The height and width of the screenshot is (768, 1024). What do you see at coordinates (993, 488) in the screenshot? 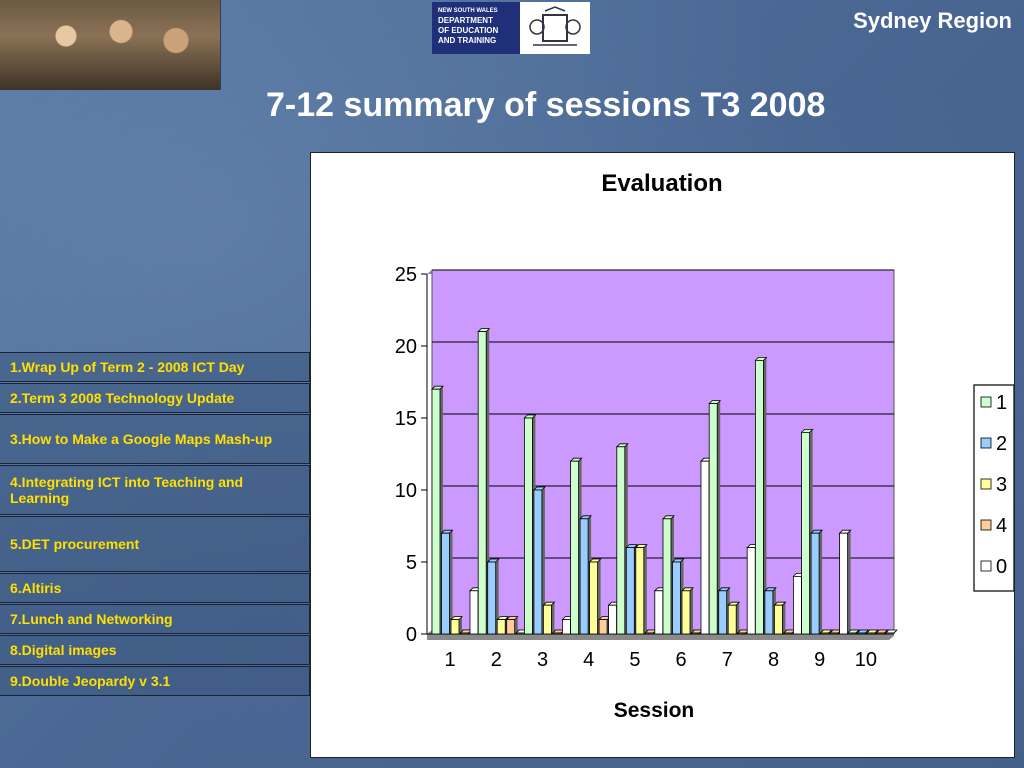
I see `legend-box` at bounding box center [993, 488].